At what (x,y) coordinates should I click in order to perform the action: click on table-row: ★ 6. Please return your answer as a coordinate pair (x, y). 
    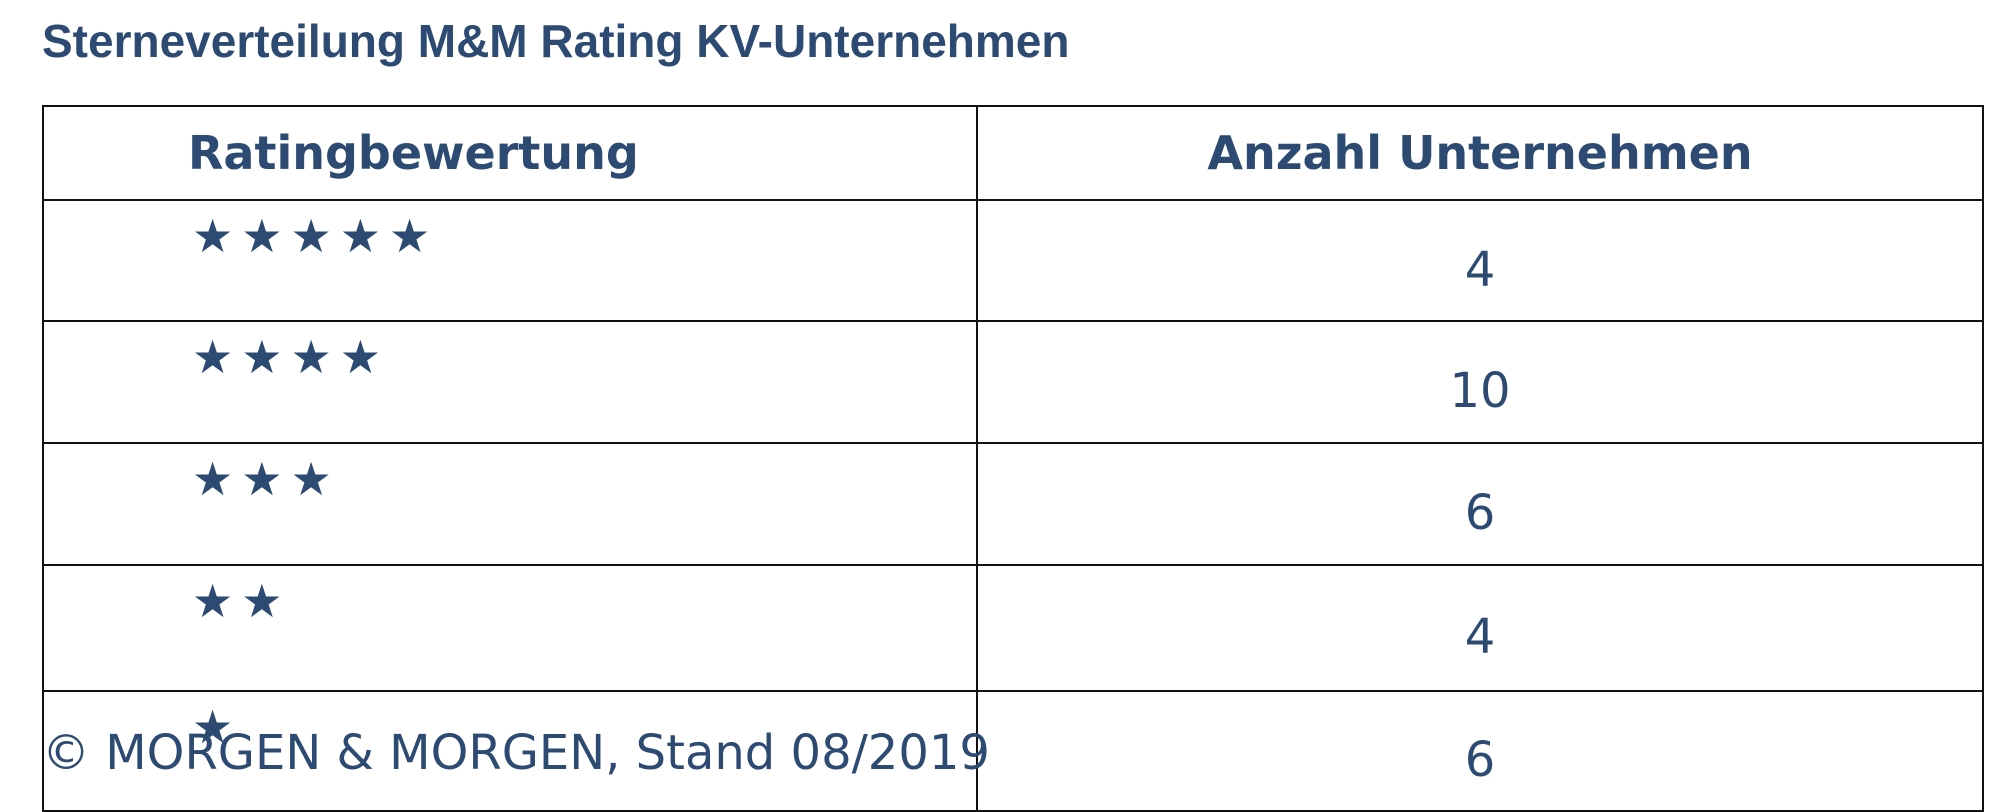
    Looking at the image, I should click on (1013, 751).